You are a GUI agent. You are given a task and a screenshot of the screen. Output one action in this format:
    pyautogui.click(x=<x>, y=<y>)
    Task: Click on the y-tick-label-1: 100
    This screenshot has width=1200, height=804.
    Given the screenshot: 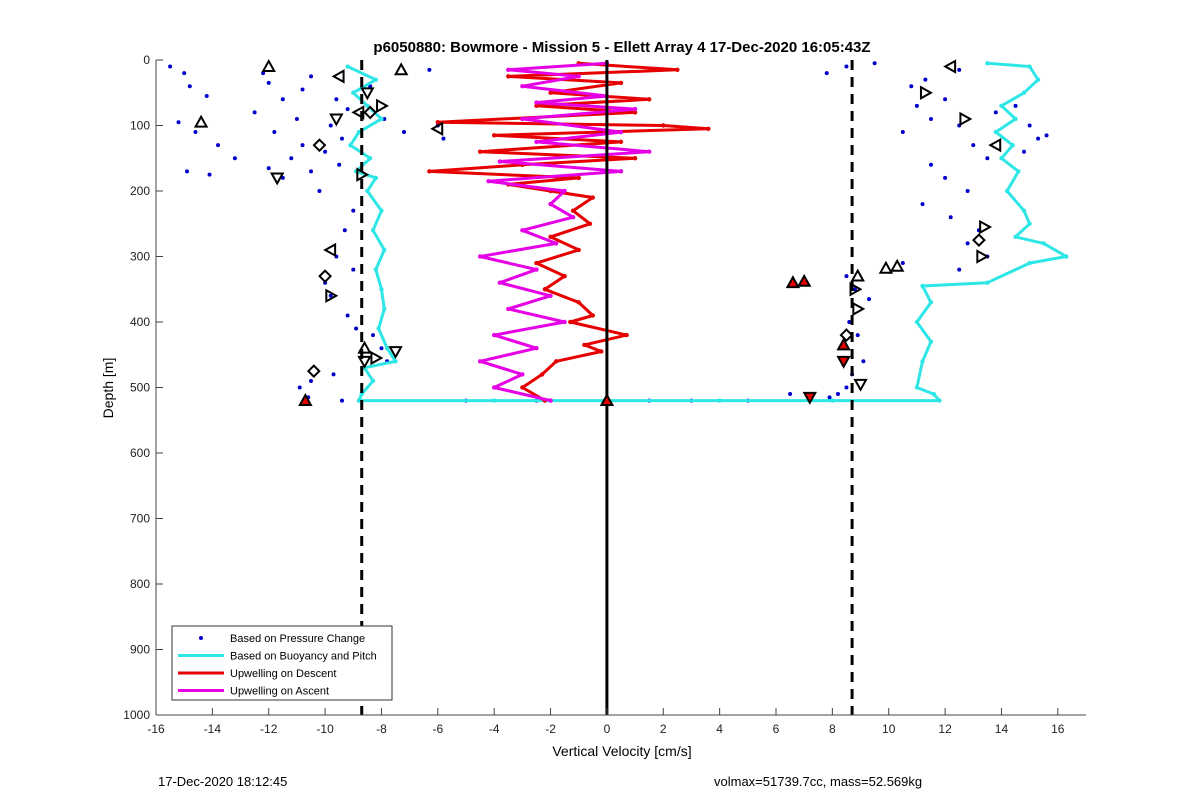 What is the action you would take?
    pyautogui.click(x=140, y=126)
    